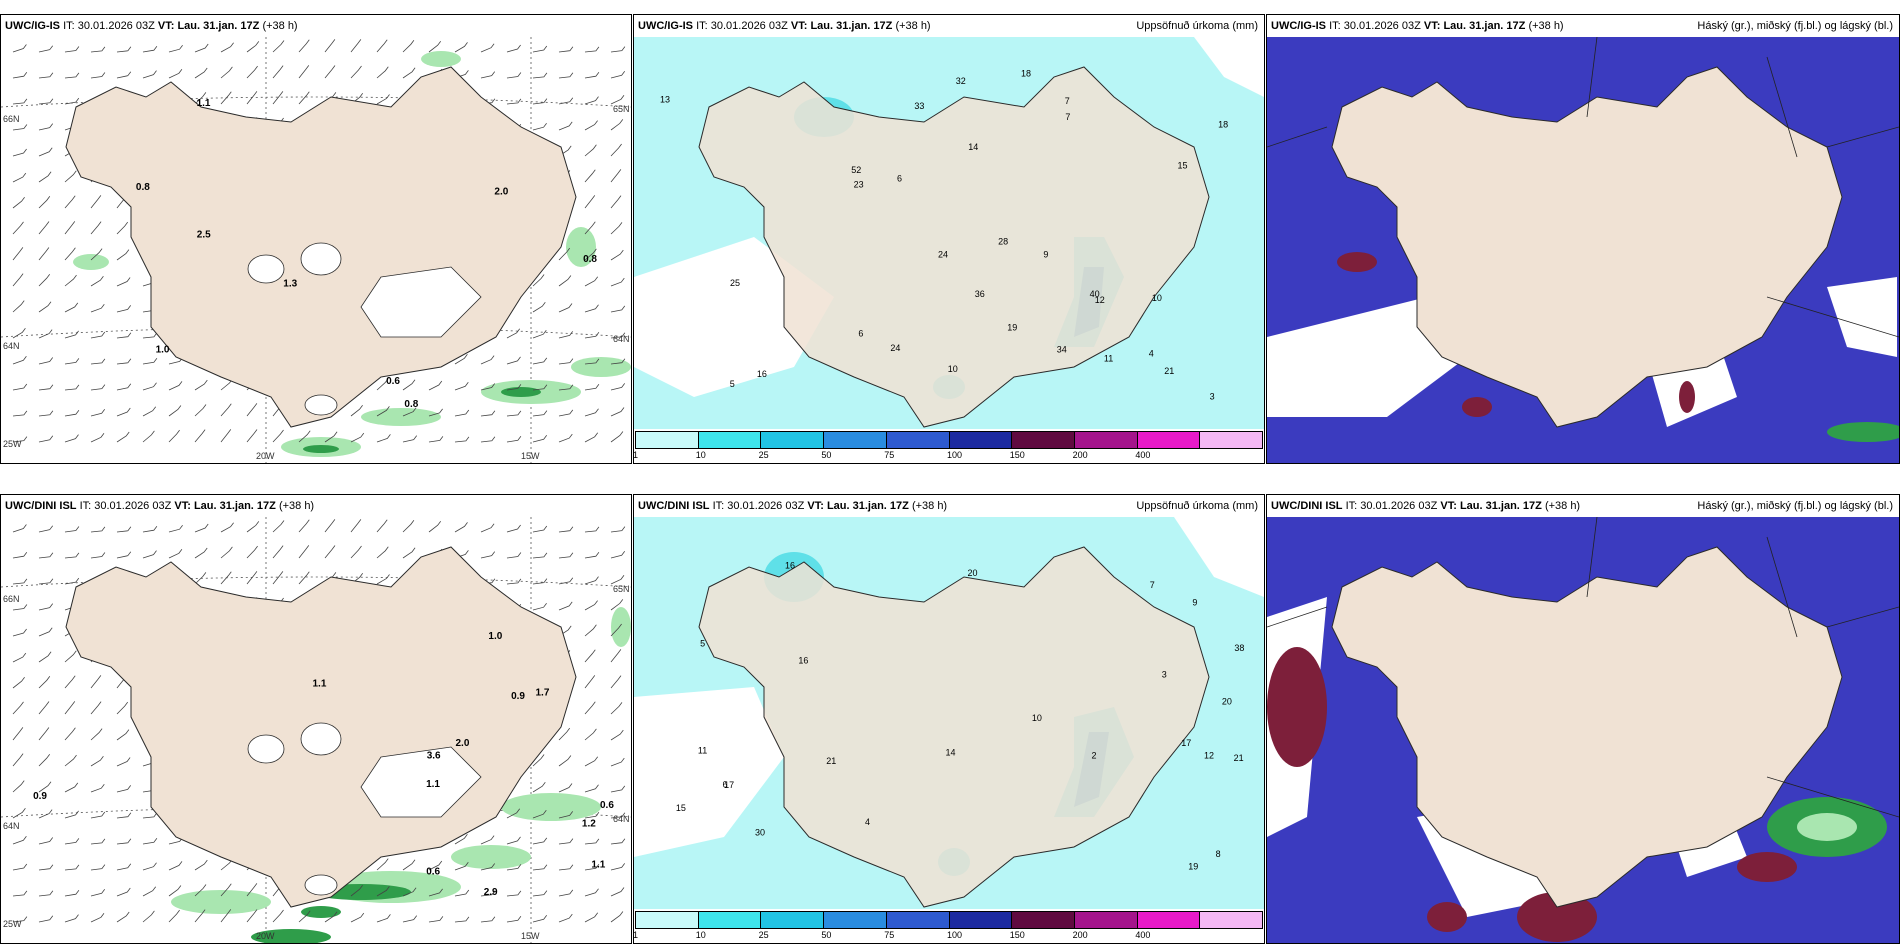 This screenshot has width=1900, height=950. I want to click on value-label: 13, so click(665, 99).